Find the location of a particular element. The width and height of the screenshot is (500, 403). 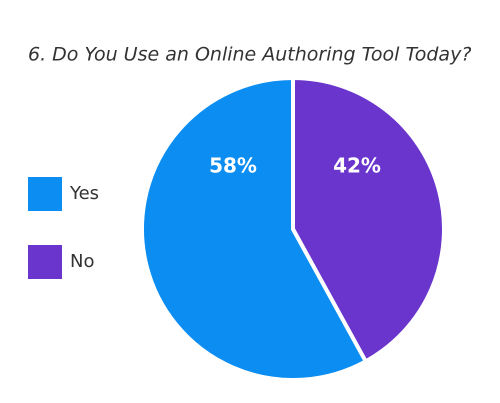

legend-label: No is located at coordinates (82, 261).